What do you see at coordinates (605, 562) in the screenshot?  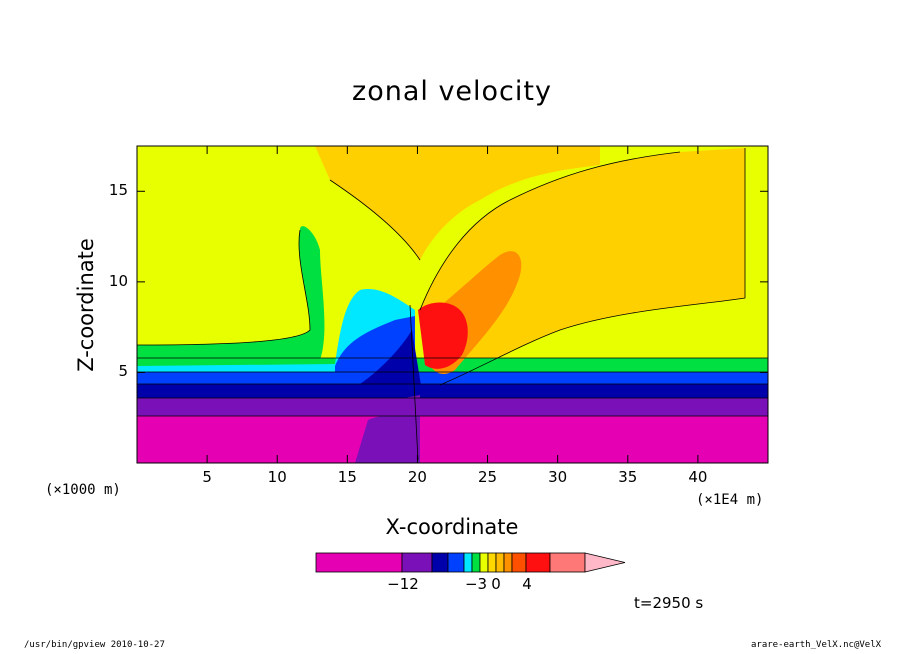 I see `colorbar-arrow` at bounding box center [605, 562].